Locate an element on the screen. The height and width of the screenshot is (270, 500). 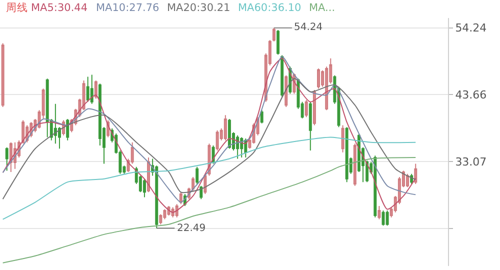
text: 周线 is located at coordinates (17, 7).